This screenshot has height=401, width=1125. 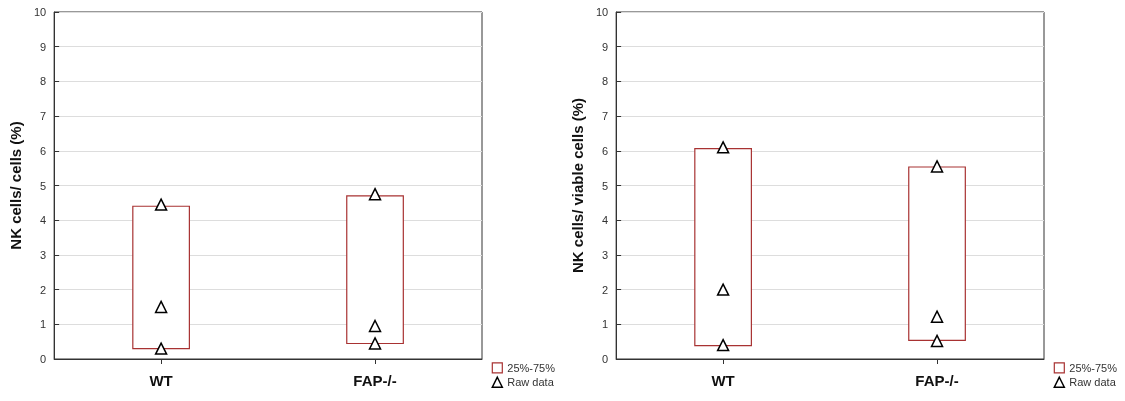 What do you see at coordinates (15, 185) in the screenshot?
I see `y-axis-title: NK cells/ cells (%)` at bounding box center [15, 185].